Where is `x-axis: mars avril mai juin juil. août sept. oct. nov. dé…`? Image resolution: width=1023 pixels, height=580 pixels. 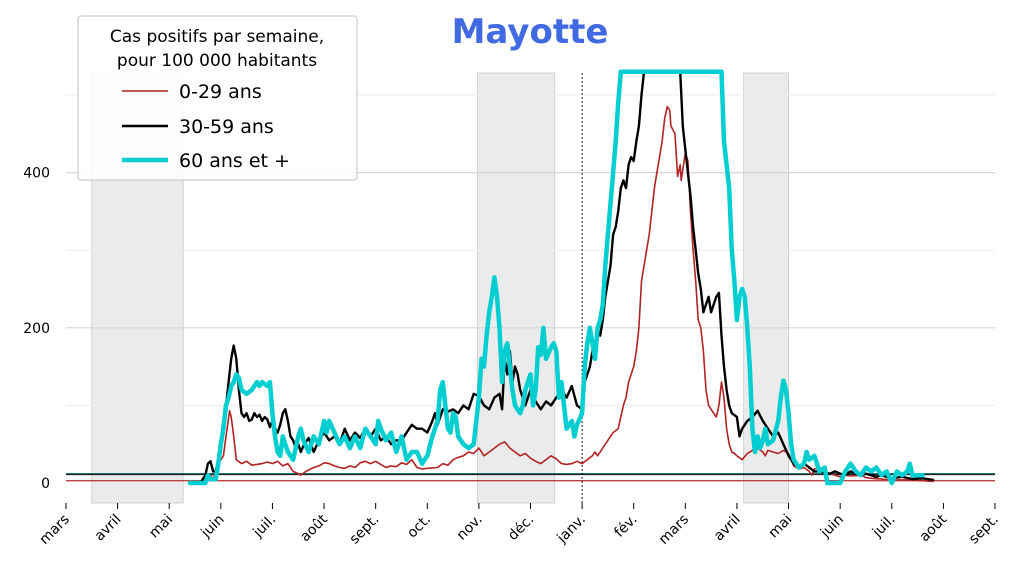
x-axis: mars avril mai juin juil. août sept. oct. nov. dé… is located at coordinates (519, 525).